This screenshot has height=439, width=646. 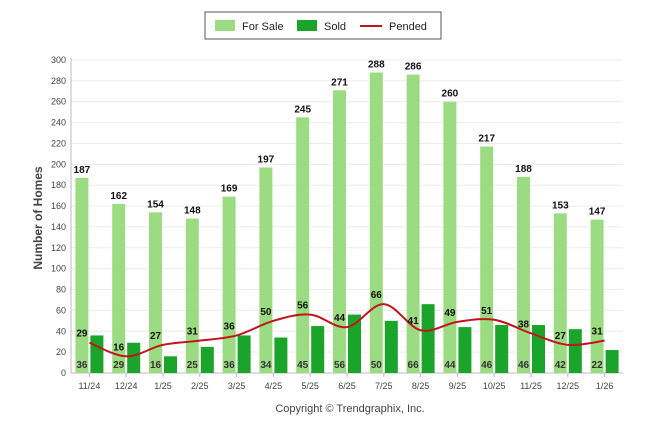 What do you see at coordinates (118, 196) in the screenshot?
I see `data-label-for-sale-1: 162` at bounding box center [118, 196].